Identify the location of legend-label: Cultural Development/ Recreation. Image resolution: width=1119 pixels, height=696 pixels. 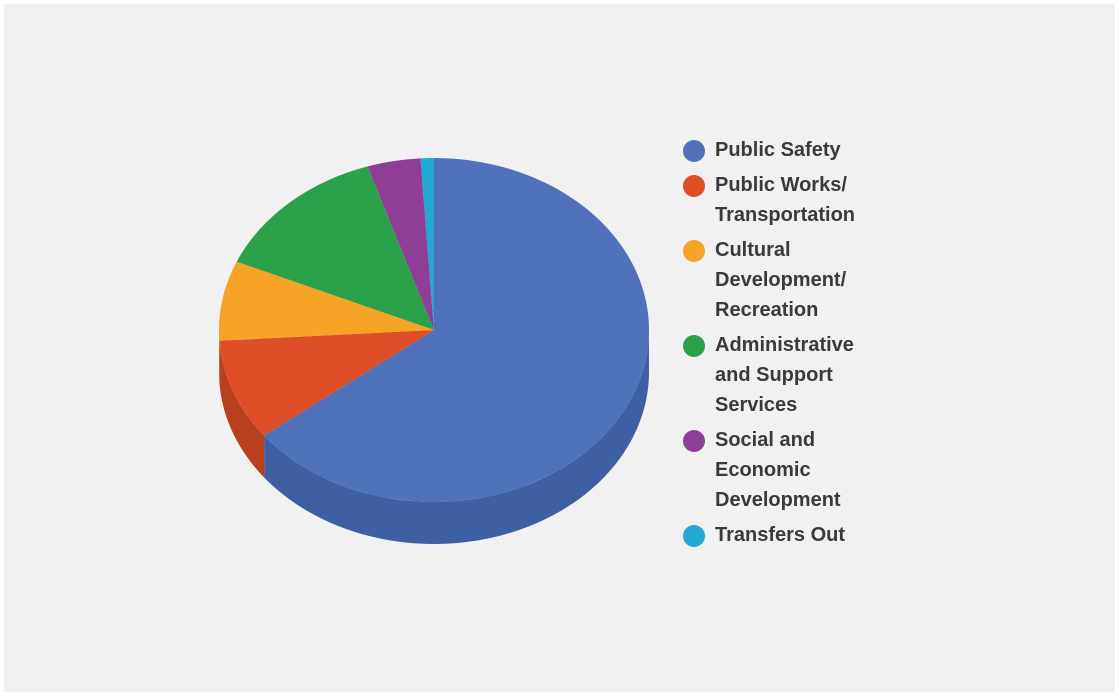
(781, 280).